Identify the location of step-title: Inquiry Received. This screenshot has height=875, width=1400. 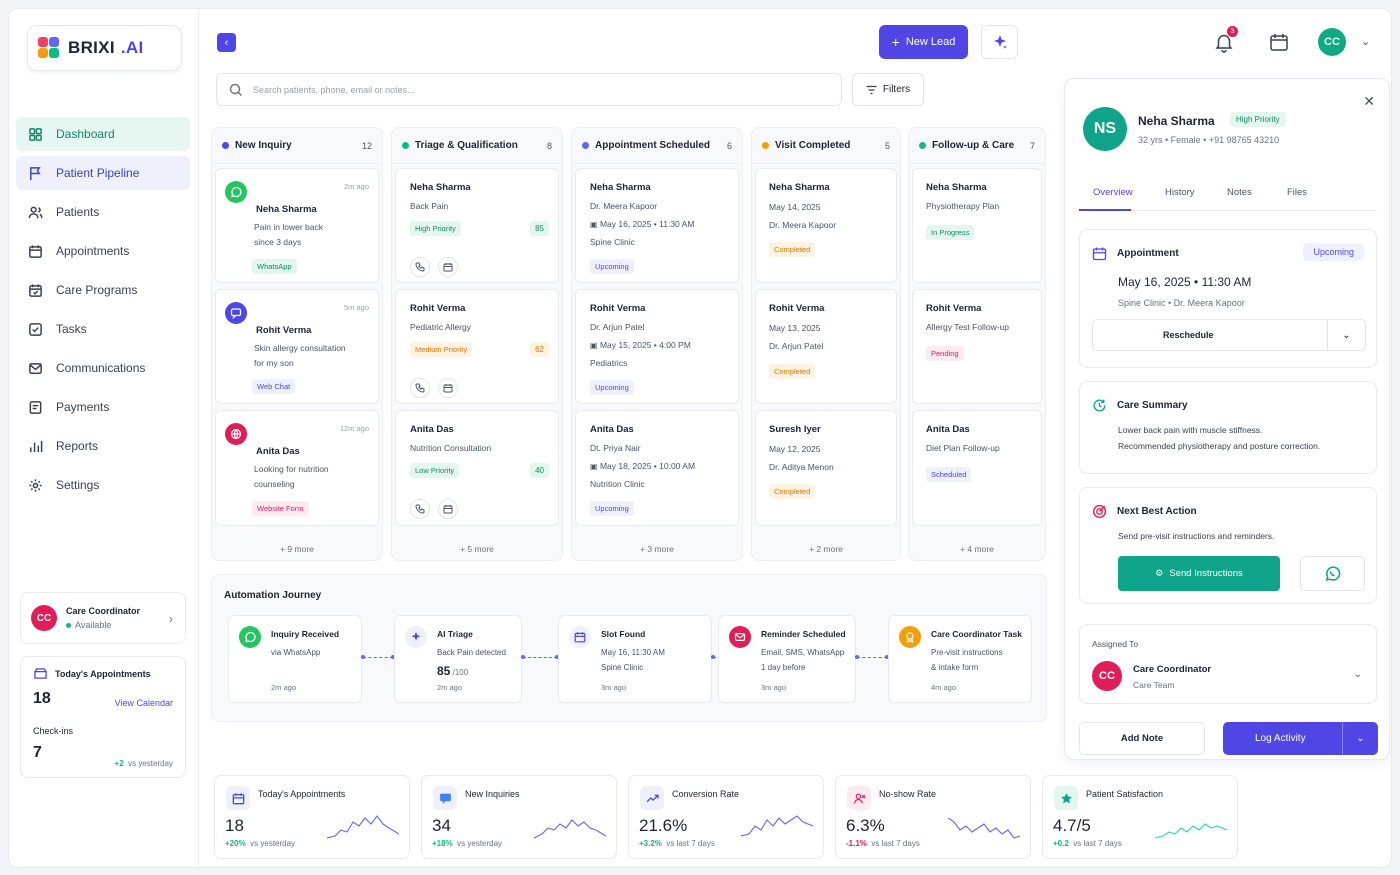
(305, 634).